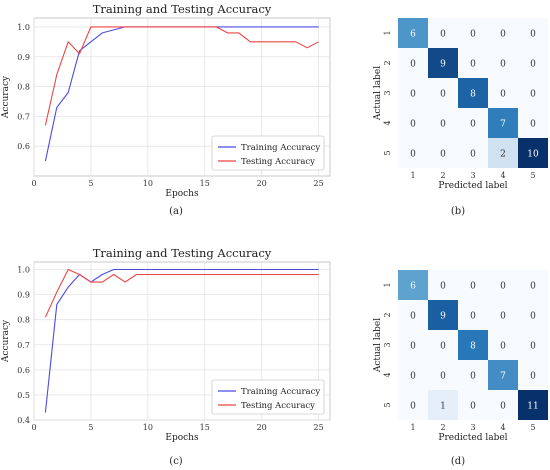  Describe the element at coordinates (387, 314) in the screenshot. I see `y-tick-label: 2` at that location.